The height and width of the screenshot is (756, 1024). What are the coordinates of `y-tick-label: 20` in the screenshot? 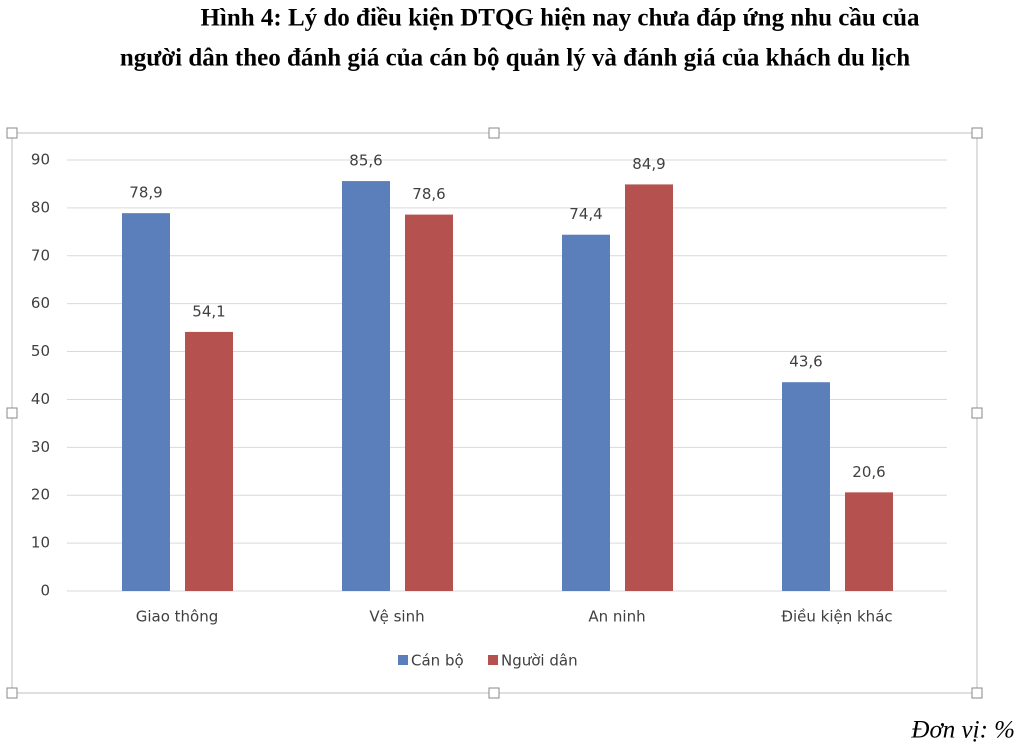 It's located at (40, 495).